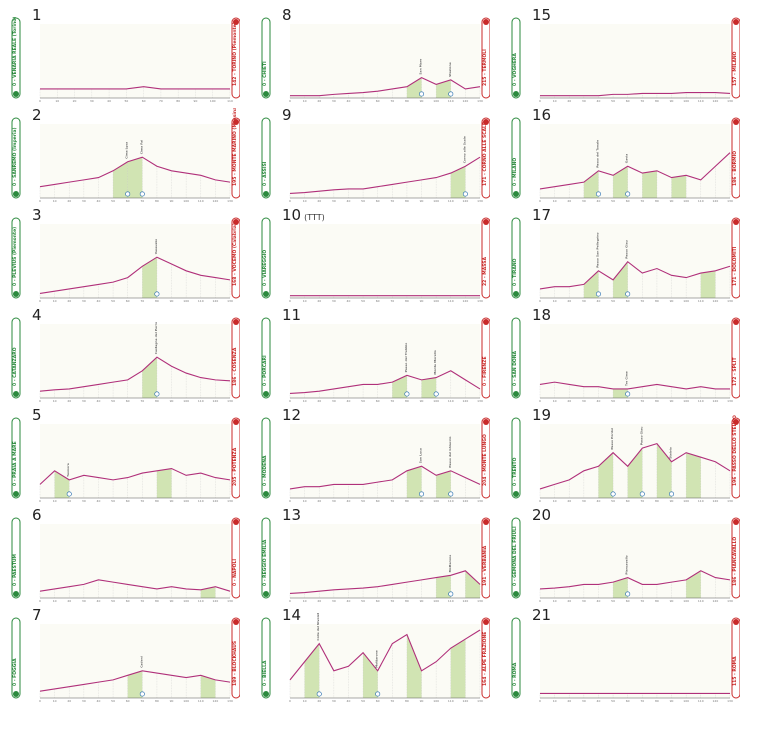 The width and height of the screenshot is (758, 750). What do you see at coordinates (407, 501) in the screenshot?
I see `km-tick: 80` at bounding box center [407, 501].